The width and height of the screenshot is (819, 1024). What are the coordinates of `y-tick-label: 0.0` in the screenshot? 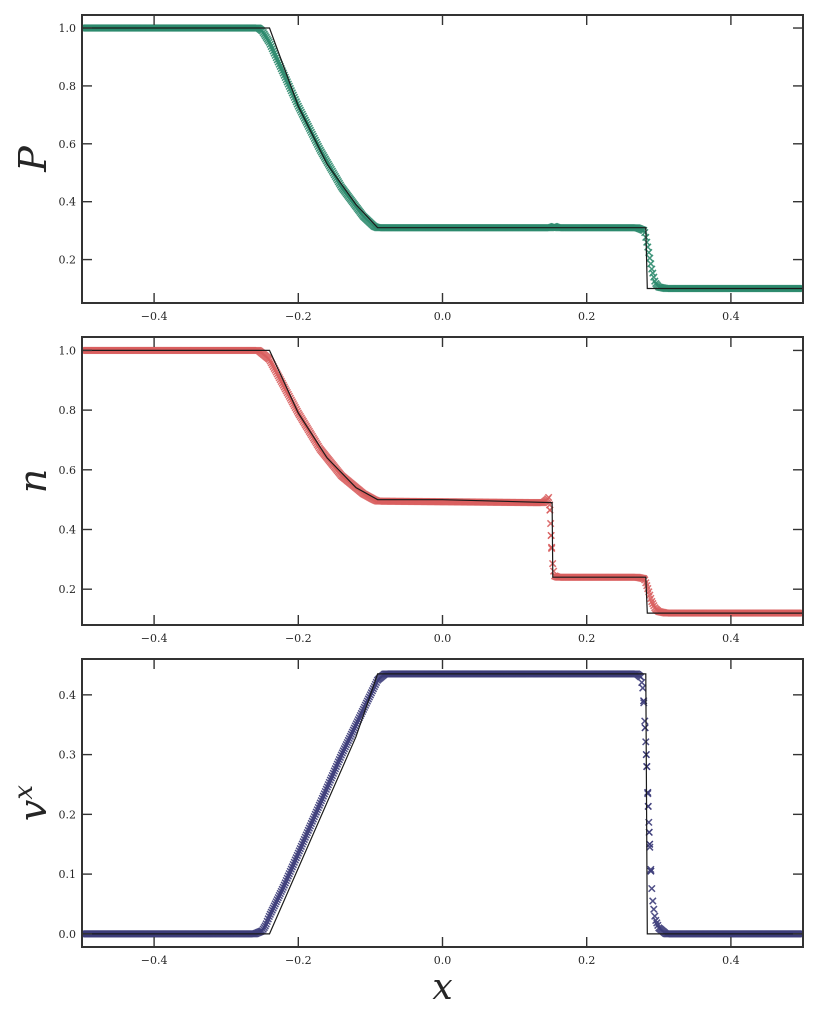 It's located at (68, 934).